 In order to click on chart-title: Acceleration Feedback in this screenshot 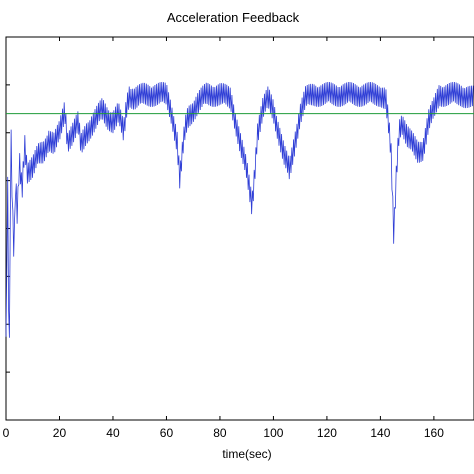, I will do `click(233, 17)`.